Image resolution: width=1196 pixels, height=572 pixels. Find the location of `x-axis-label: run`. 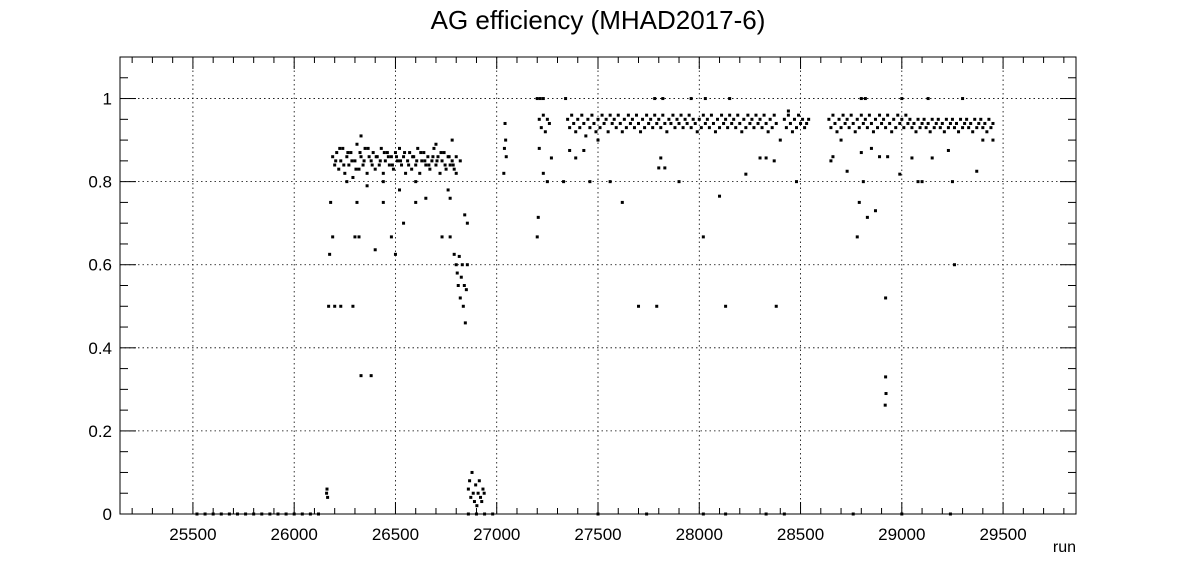

x-axis-label: run is located at coordinates (1064, 547).